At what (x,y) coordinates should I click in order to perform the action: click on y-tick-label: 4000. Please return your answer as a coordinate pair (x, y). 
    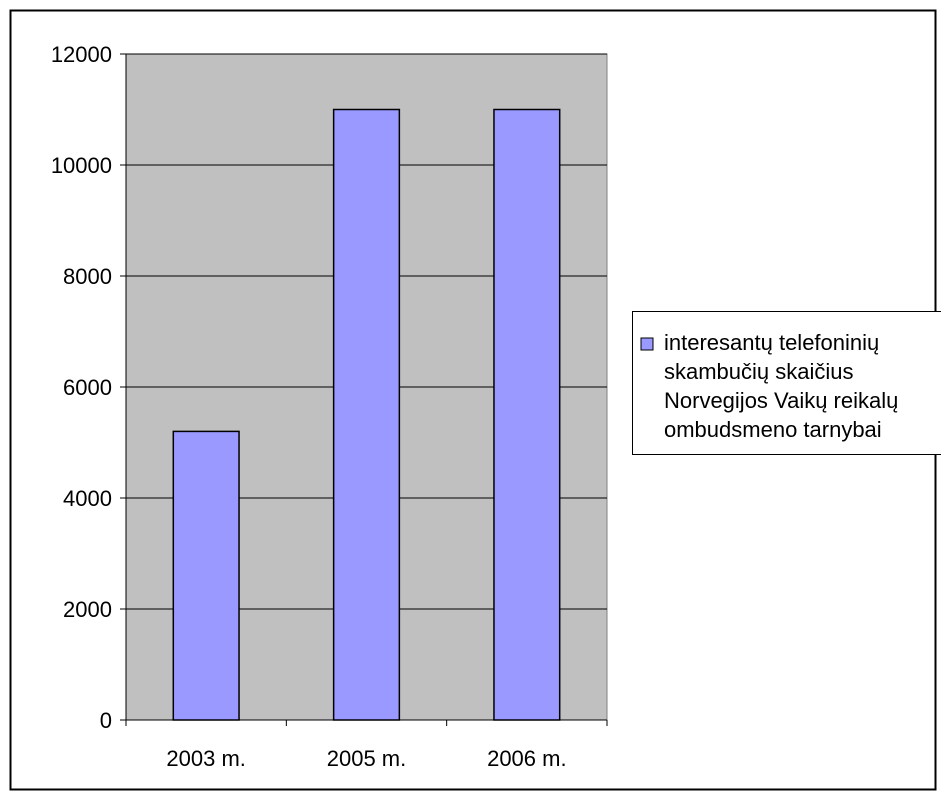
    Looking at the image, I should click on (87, 498).